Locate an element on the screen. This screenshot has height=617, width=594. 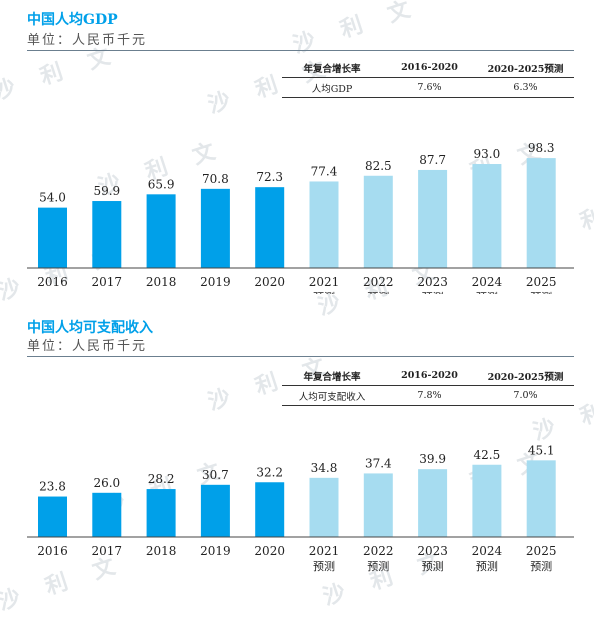
cagr-value-period1: 7.8% is located at coordinates (429, 395).